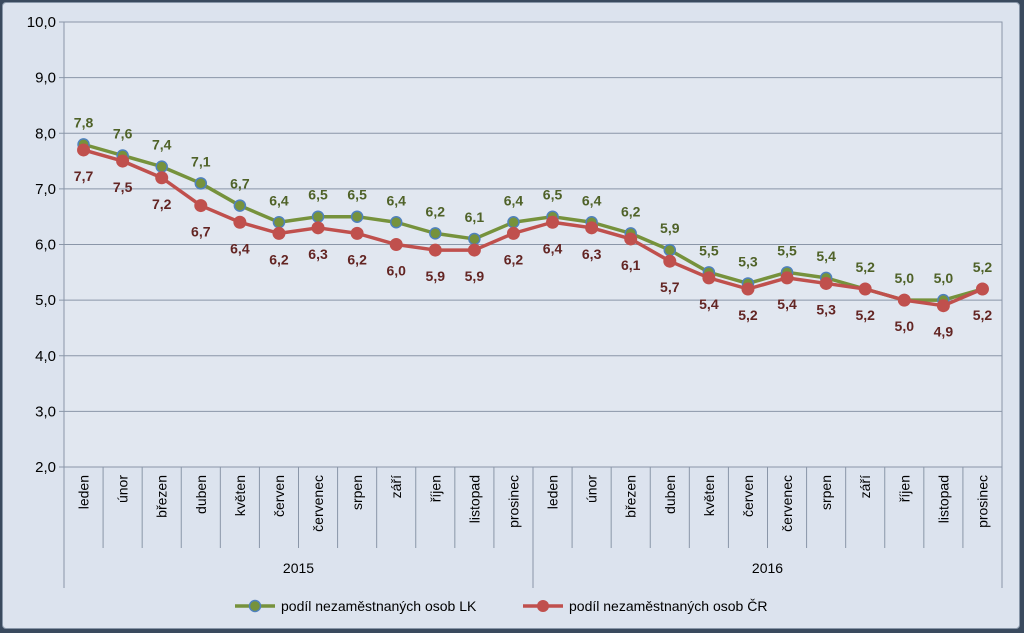 Image resolution: width=1024 pixels, height=633 pixels. What do you see at coordinates (41, 22) in the screenshot?
I see `y-tick-label: 10,0` at bounding box center [41, 22].